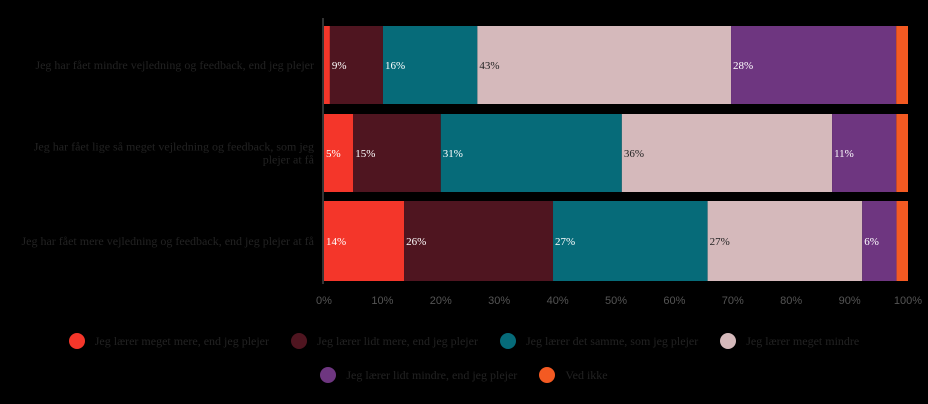 The image size is (928, 404). What do you see at coordinates (674, 301) in the screenshot?
I see `x-tick-label: 60%` at bounding box center [674, 301].